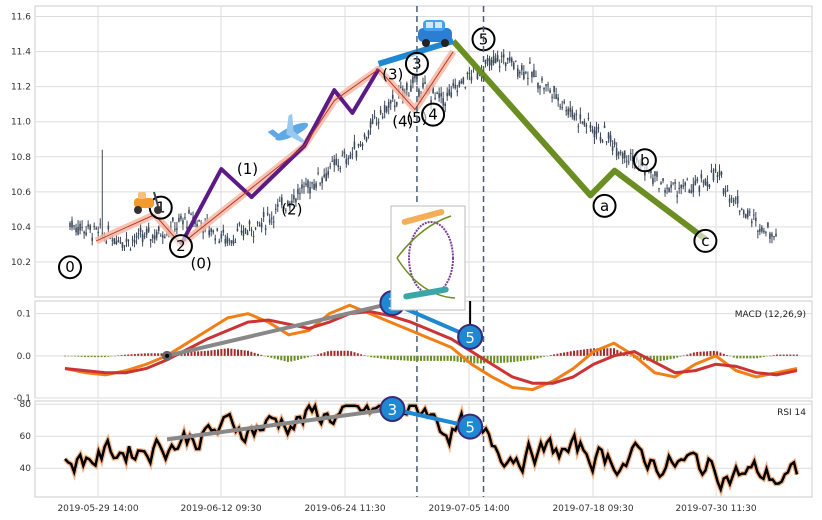 The height and width of the screenshot is (520, 822). I want to click on x-tick-label: 2019-07-30 11:30, so click(715, 509).